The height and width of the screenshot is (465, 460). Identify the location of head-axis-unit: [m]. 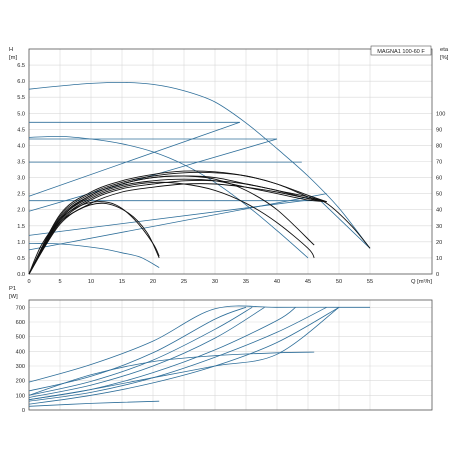
(13, 58).